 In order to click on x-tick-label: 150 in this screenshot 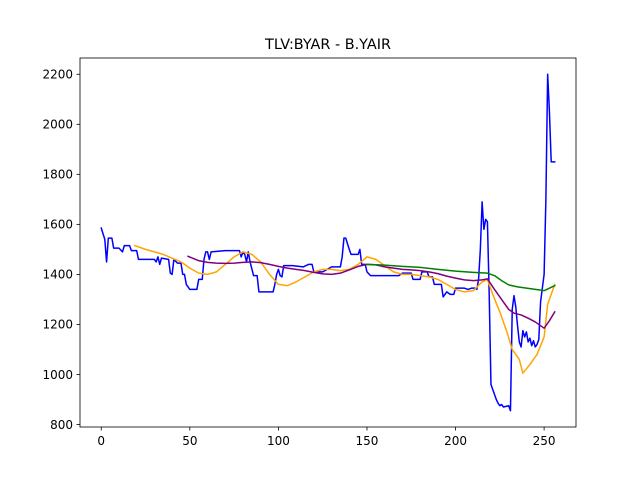, I will do `click(367, 441)`.